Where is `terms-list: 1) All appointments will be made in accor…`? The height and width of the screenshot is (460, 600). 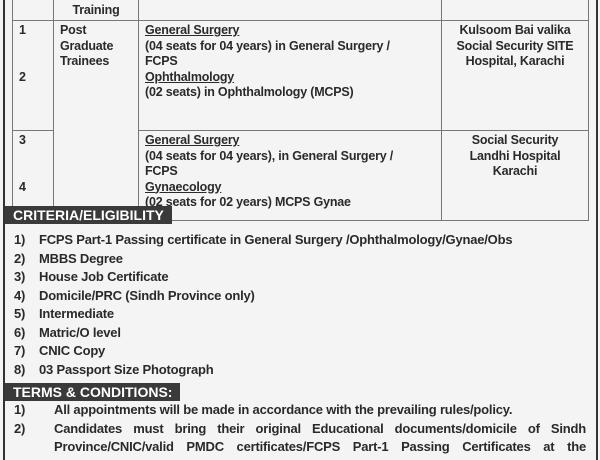 terms-list: 1) All appointments will be made in accor… is located at coordinates (300, 430).